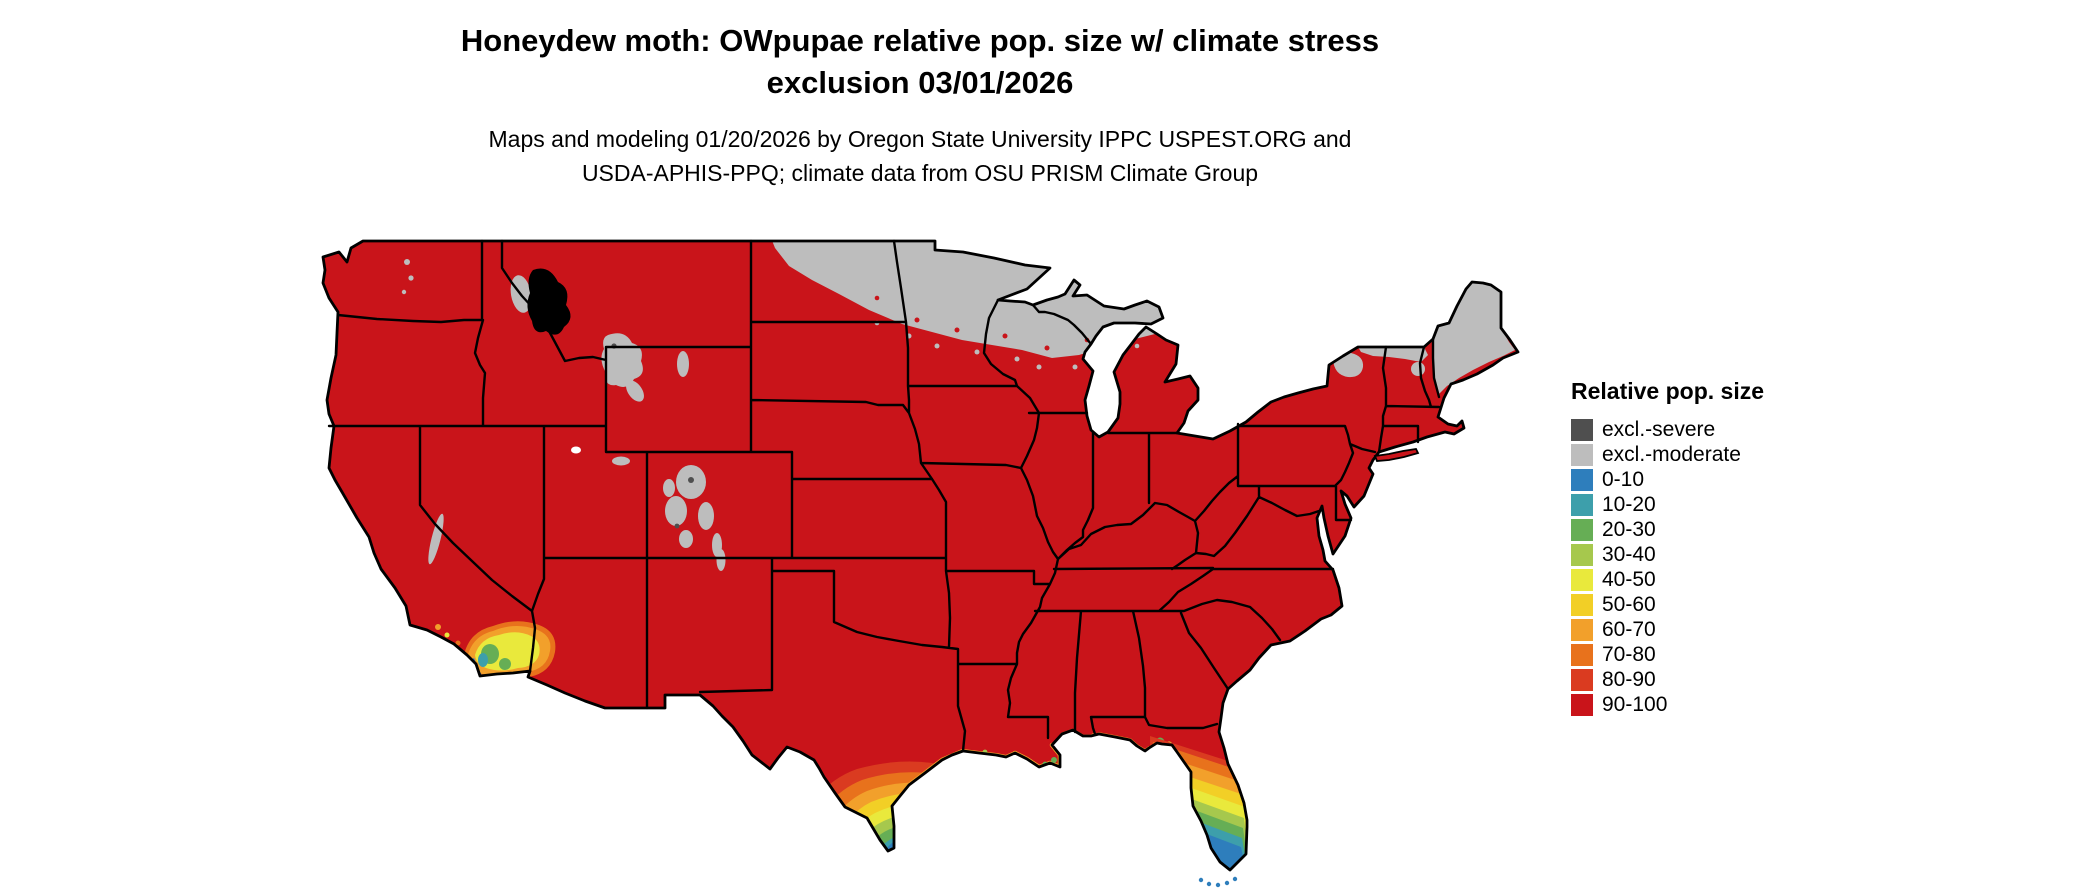  Describe the element at coordinates (1667, 479) in the screenshot. I see `legend-item: 0-10` at that location.